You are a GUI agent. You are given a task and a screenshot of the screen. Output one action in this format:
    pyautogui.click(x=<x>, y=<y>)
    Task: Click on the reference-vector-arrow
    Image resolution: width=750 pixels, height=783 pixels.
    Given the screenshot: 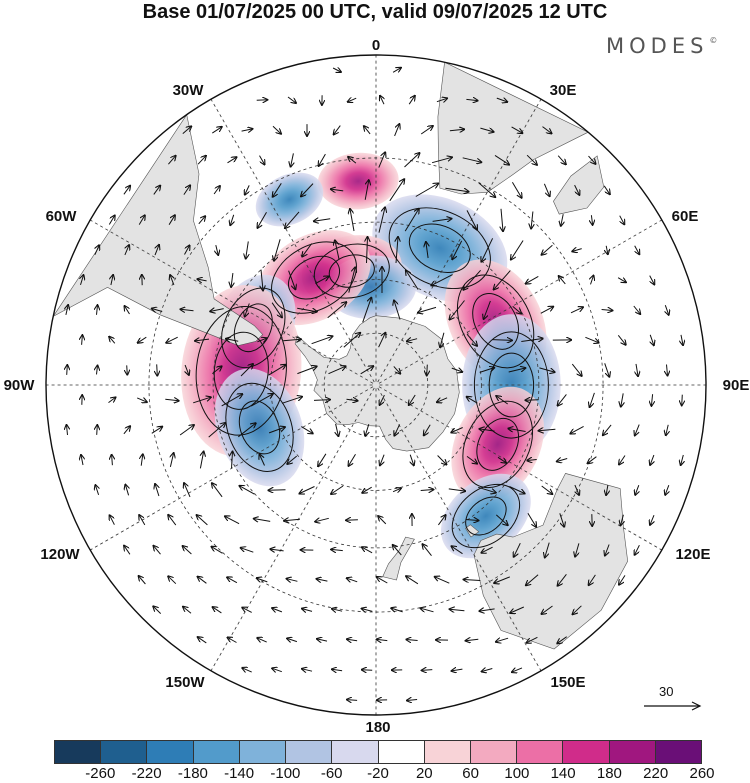 What is the action you would take?
    pyautogui.click(x=673, y=706)
    